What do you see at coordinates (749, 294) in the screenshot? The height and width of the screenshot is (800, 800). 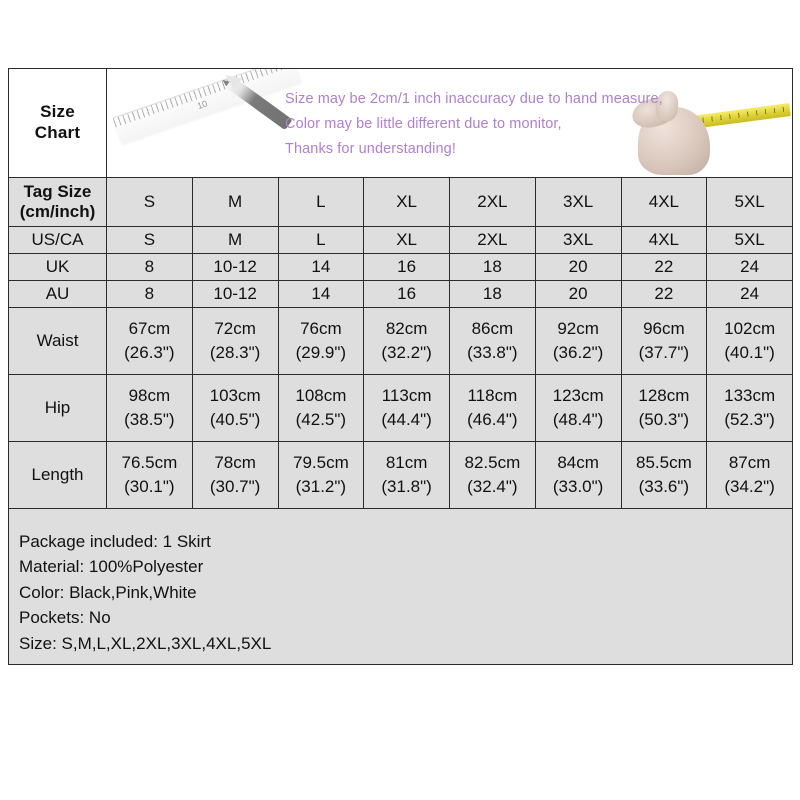 I see `table-cell: 24` at bounding box center [749, 294].